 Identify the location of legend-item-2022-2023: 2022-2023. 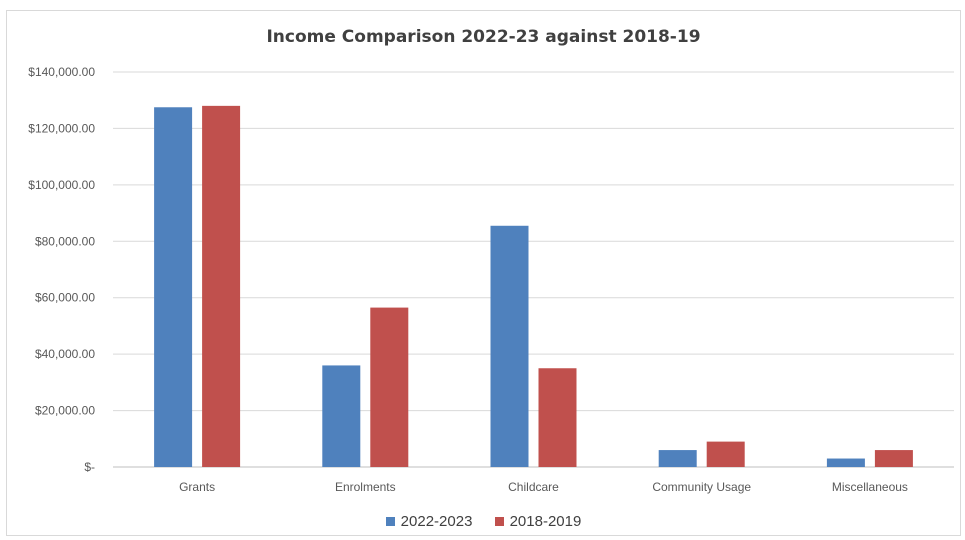
(429, 521).